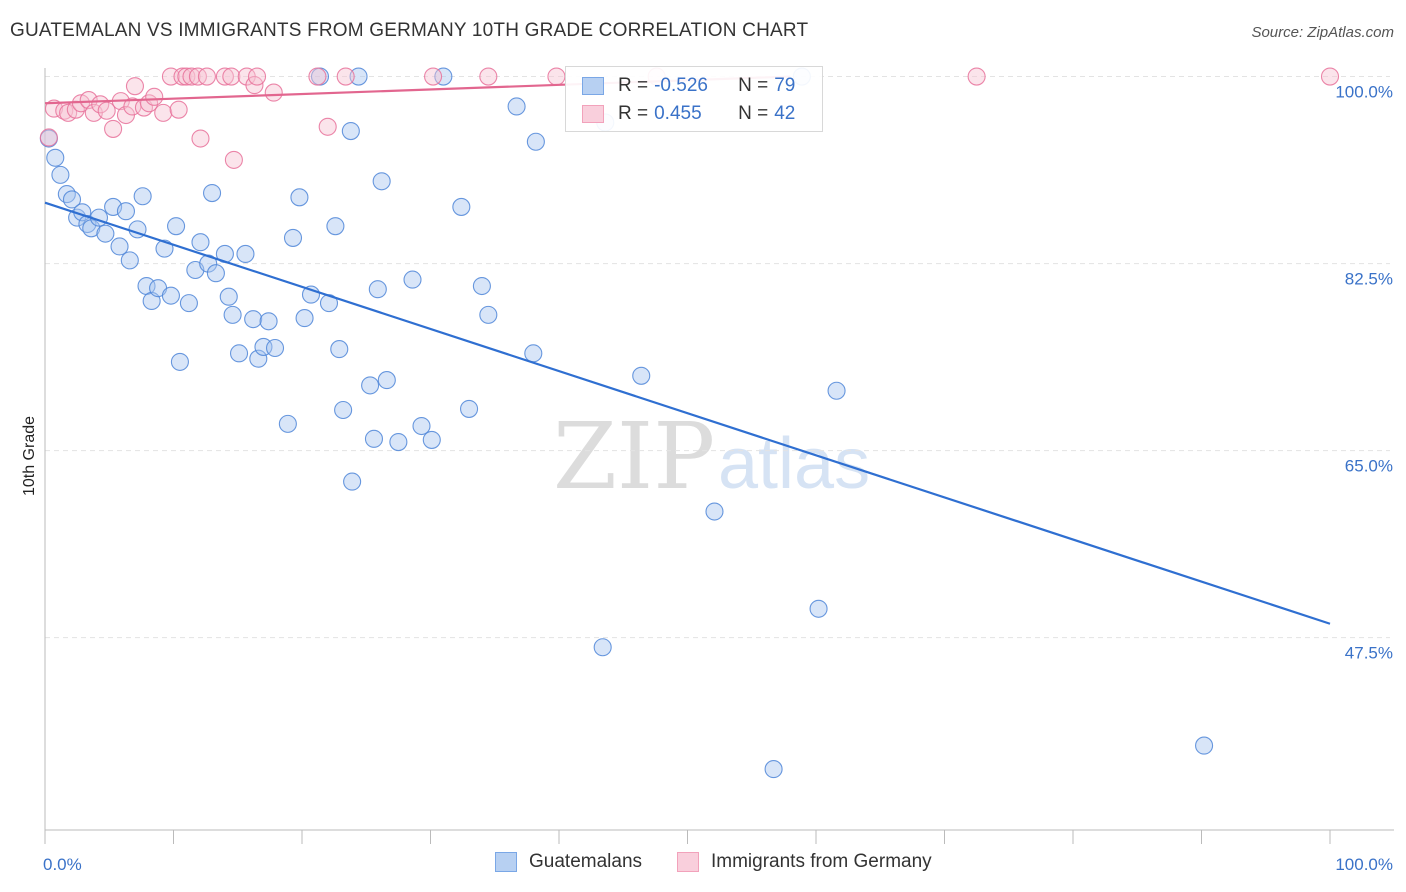 The height and width of the screenshot is (892, 1406). What do you see at coordinates (62, 864) in the screenshot?
I see `x-tick-label: 0.0%` at bounding box center [62, 864].